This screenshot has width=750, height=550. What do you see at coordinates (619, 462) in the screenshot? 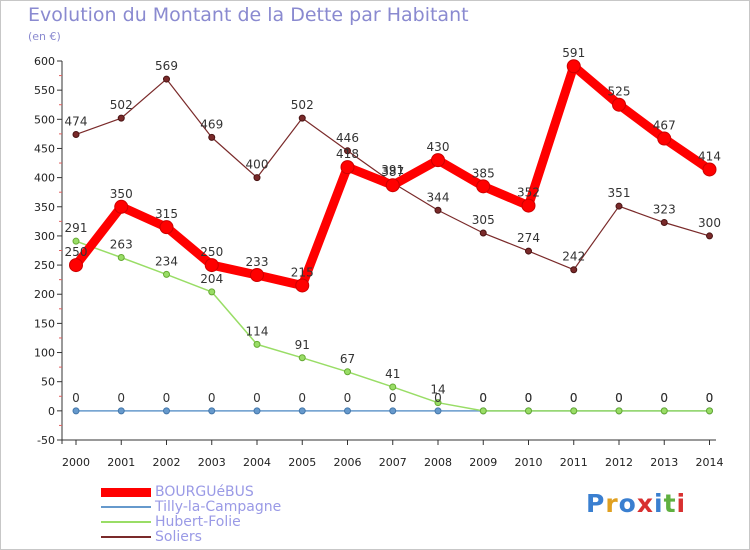
I see `x-tick-label: 2012` at bounding box center [619, 462].